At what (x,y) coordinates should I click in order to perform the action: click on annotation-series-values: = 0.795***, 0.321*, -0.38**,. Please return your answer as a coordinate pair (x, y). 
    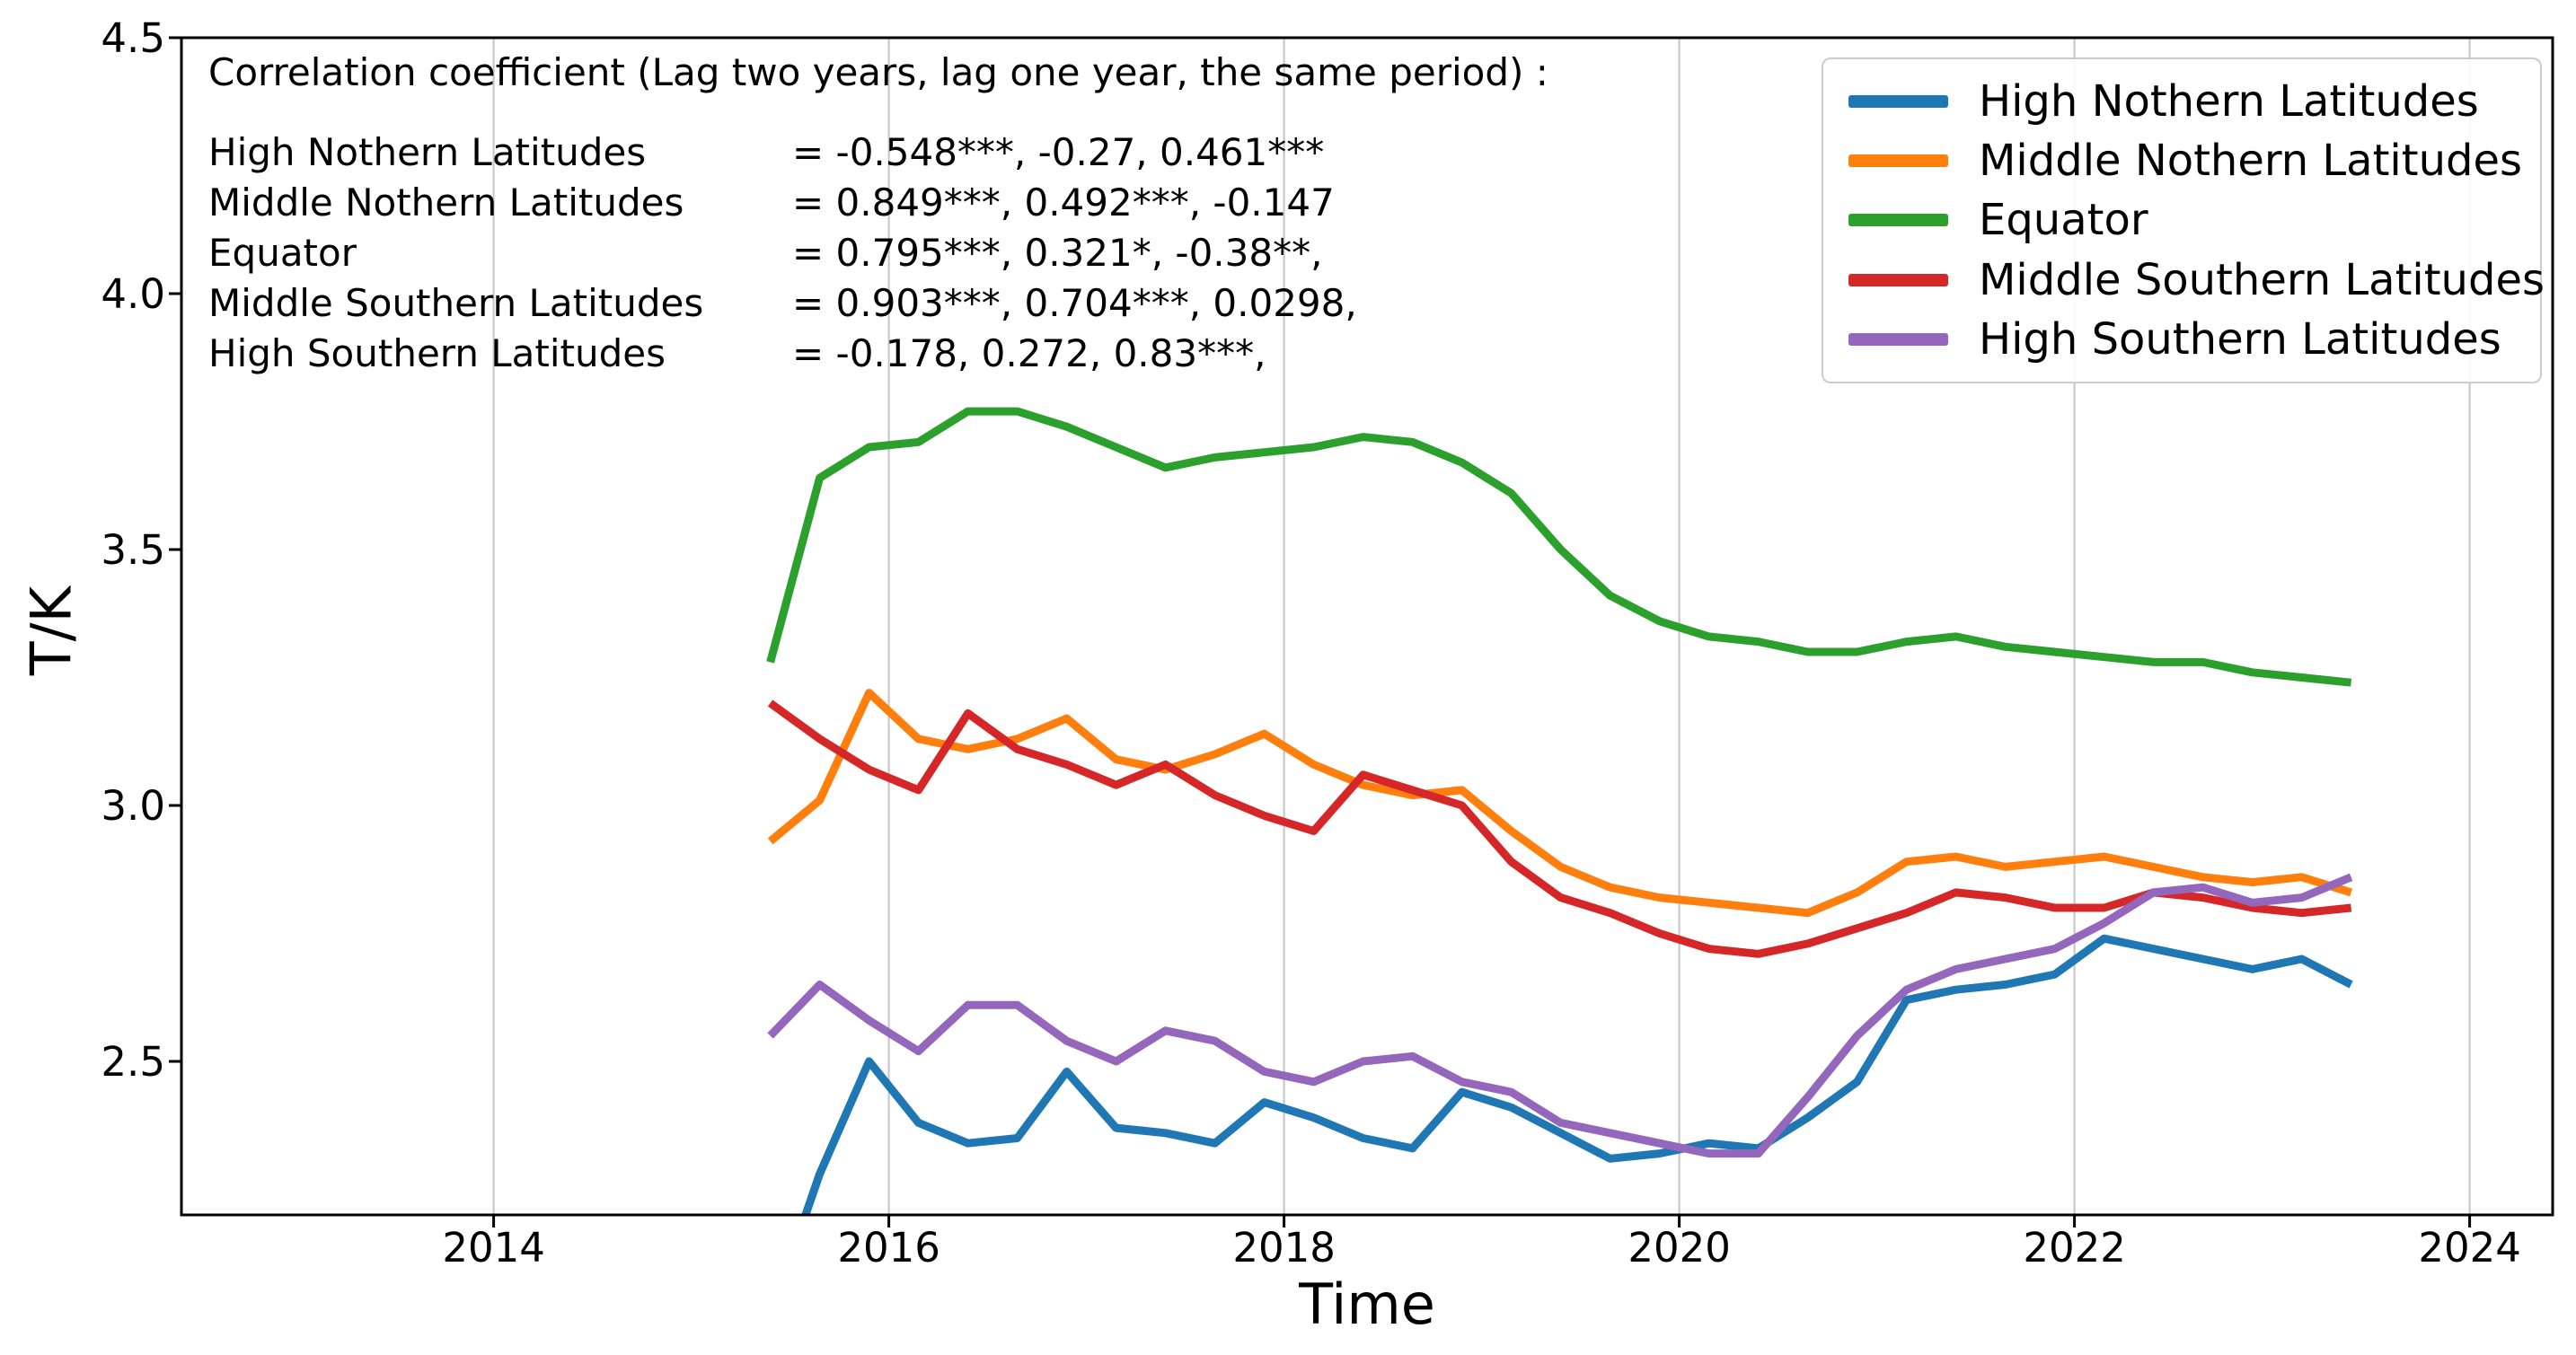
    Looking at the image, I should click on (1057, 253).